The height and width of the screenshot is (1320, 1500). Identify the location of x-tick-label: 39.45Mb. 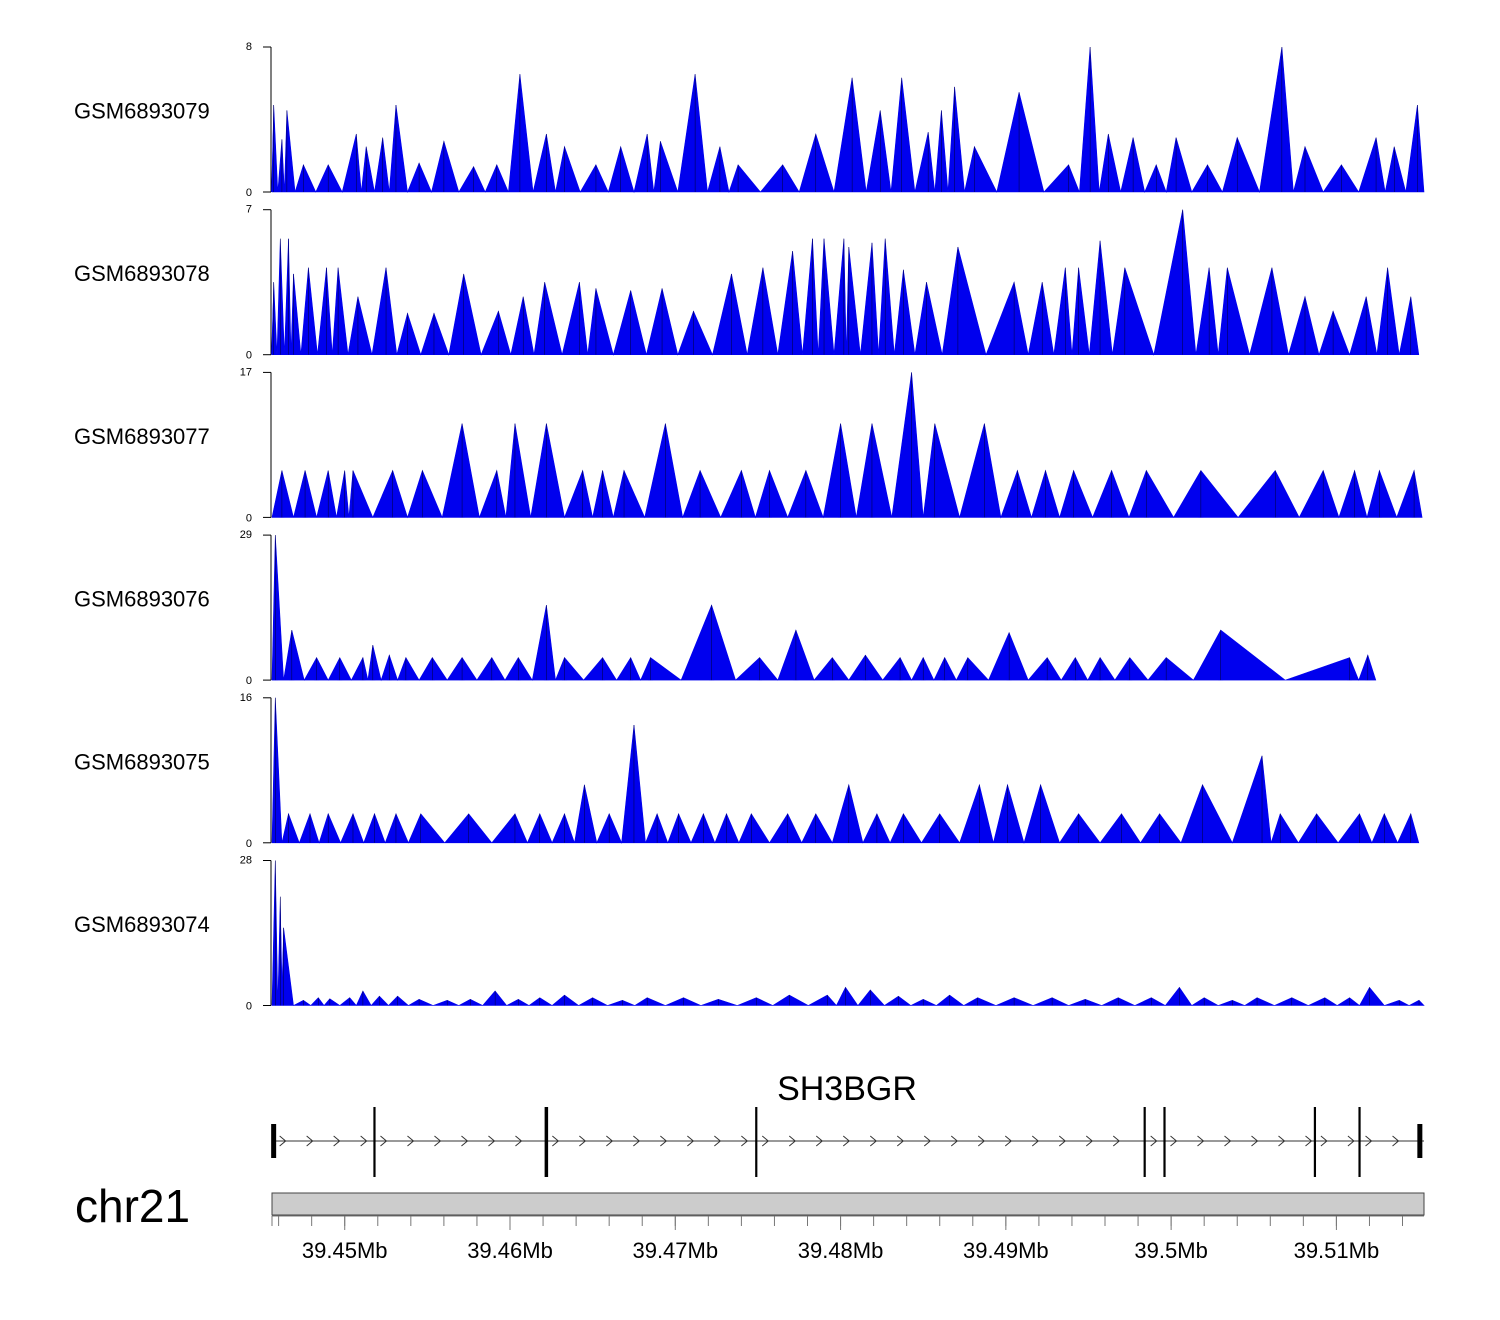
(345, 1250).